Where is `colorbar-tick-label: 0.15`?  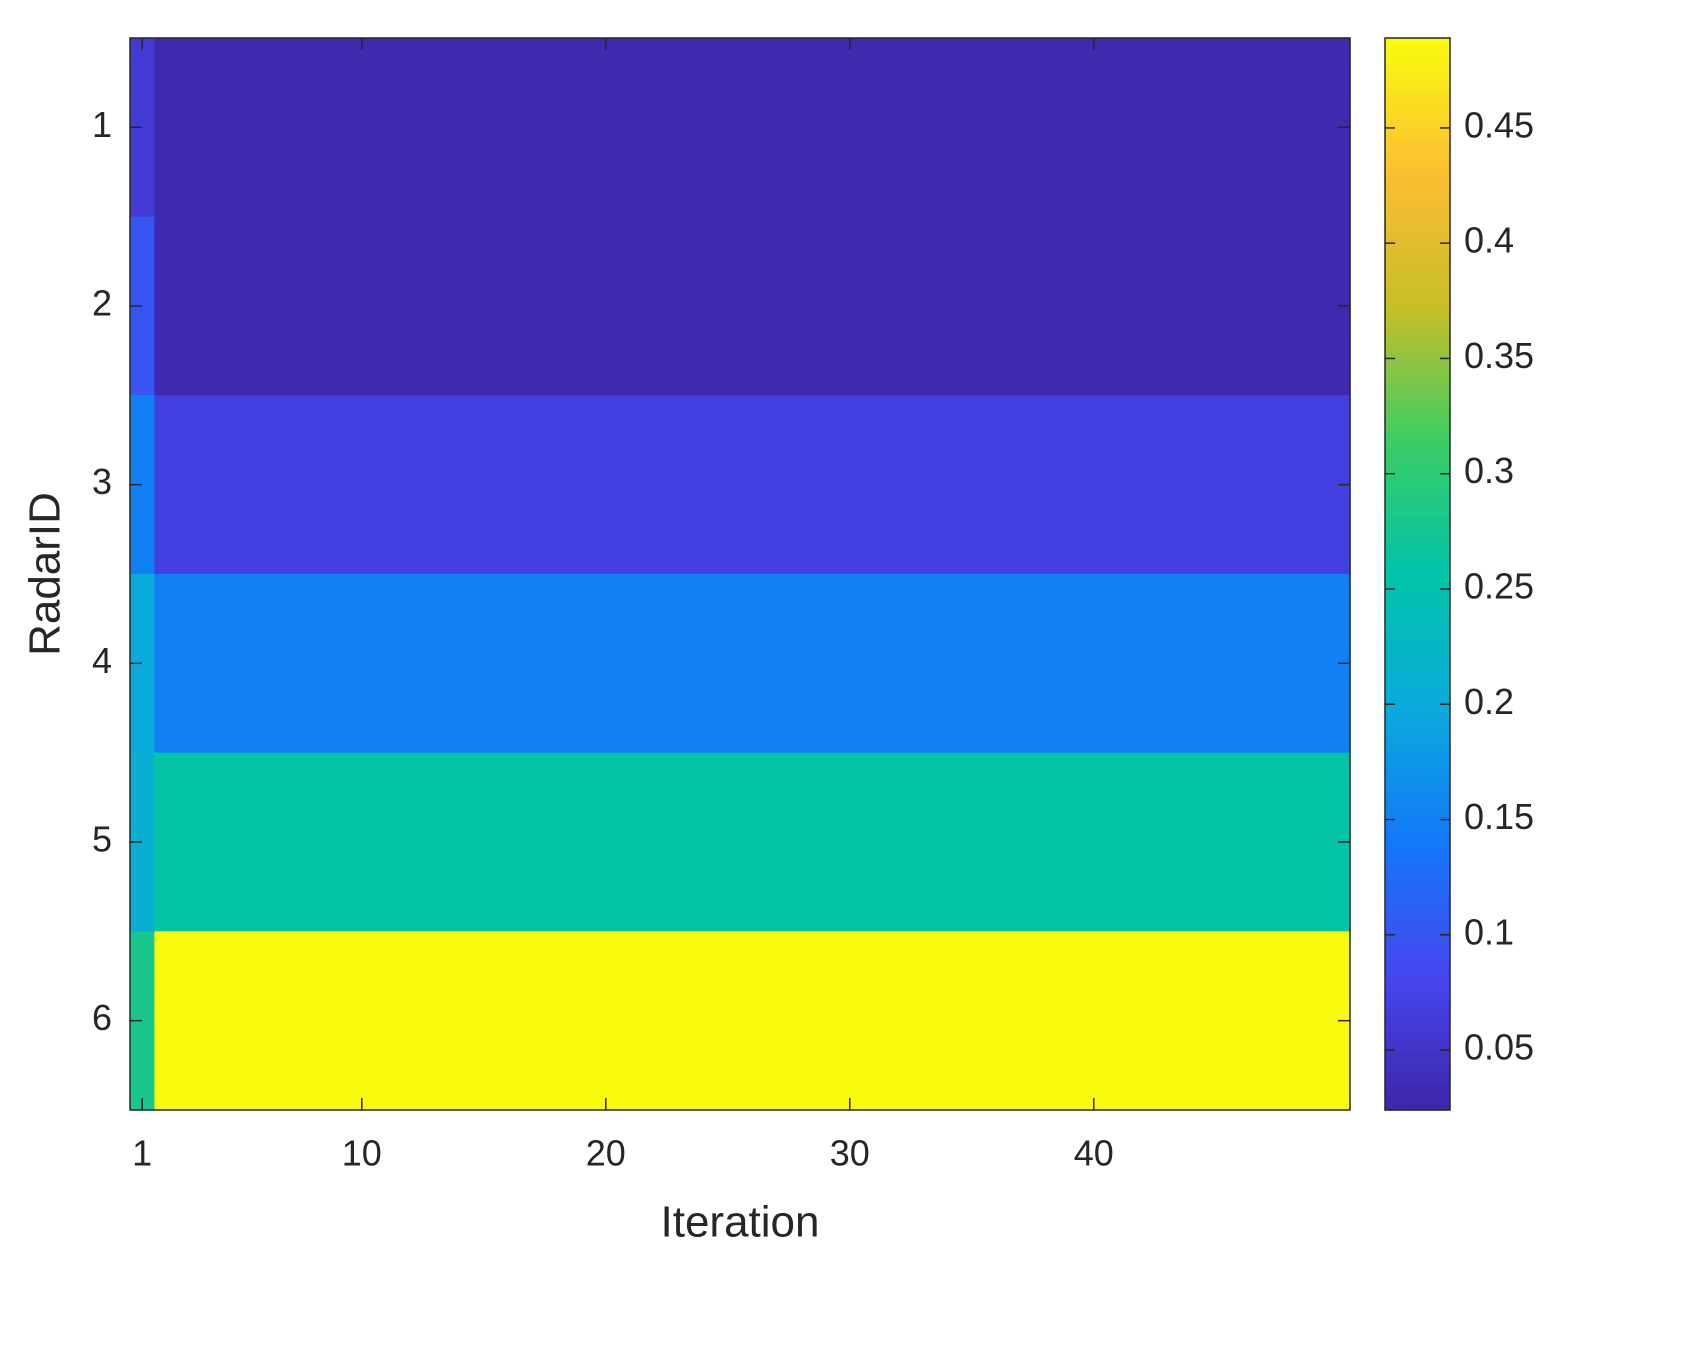
colorbar-tick-label: 0.15 is located at coordinates (1499, 816).